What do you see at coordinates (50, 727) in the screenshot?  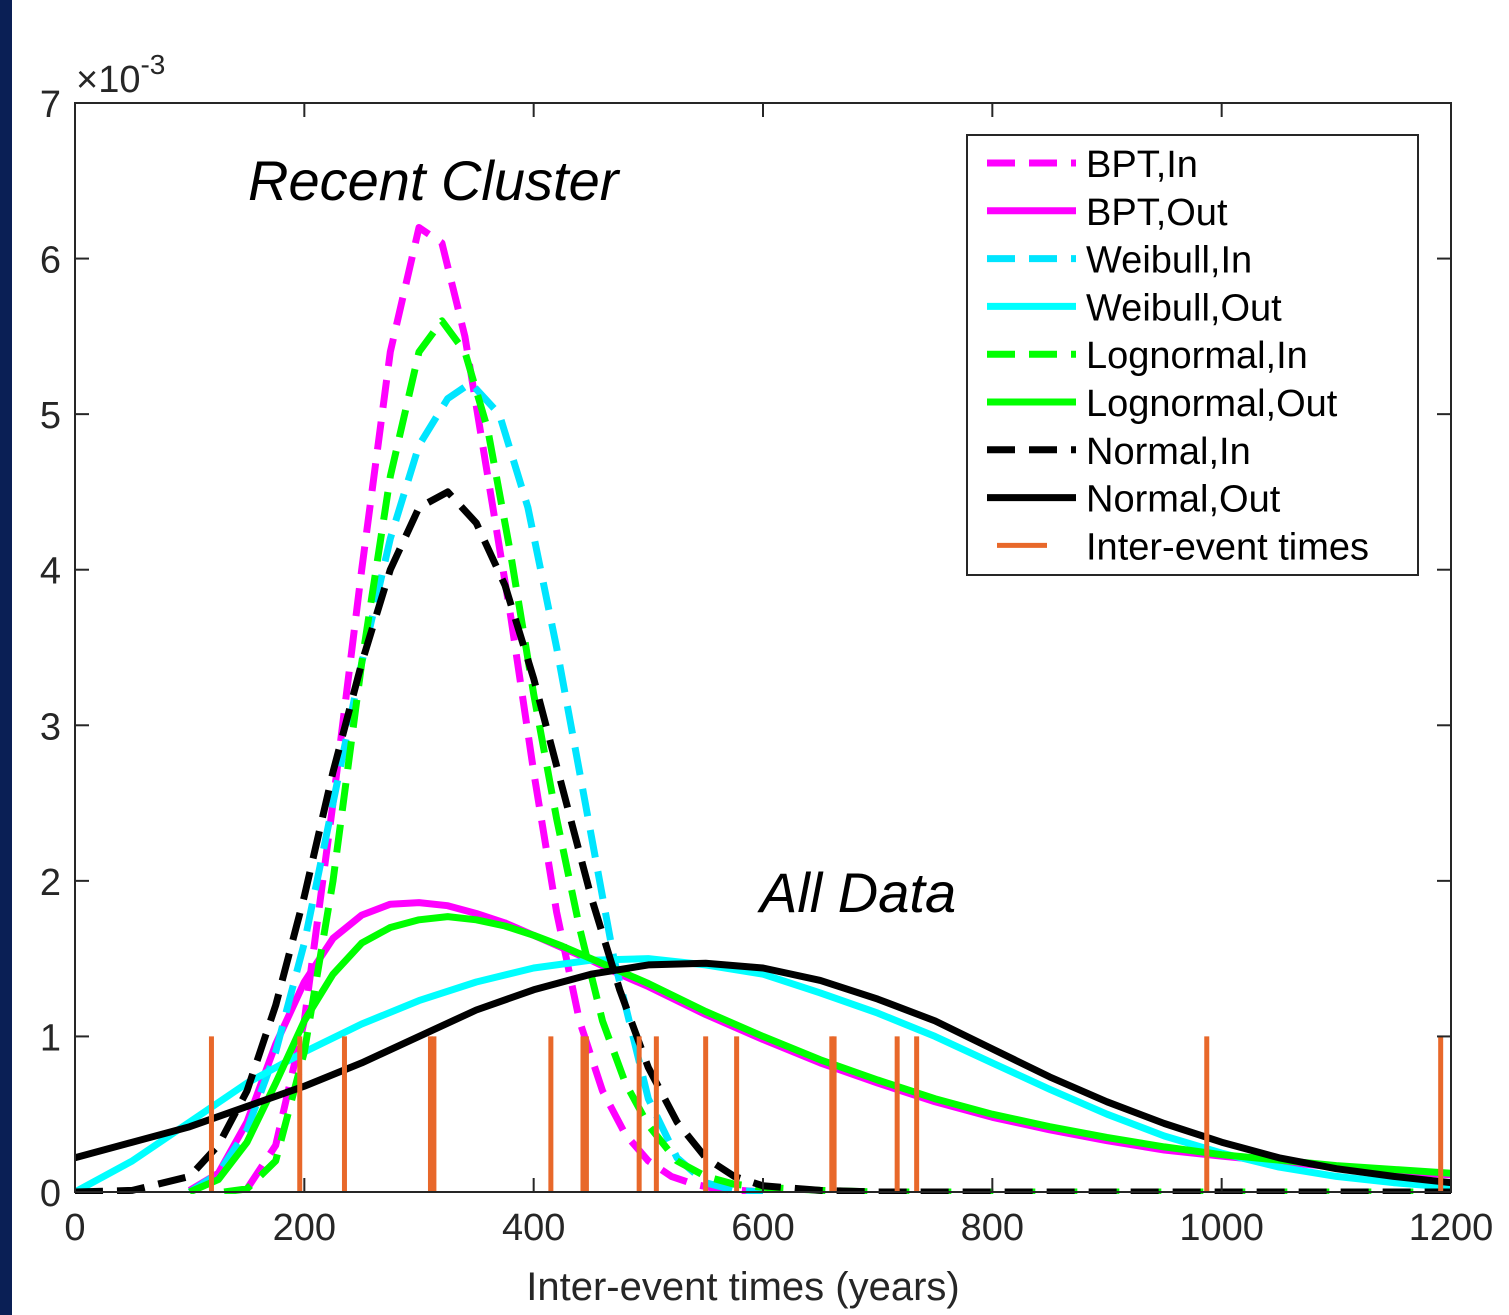 I see `y-tick-label: 3` at bounding box center [50, 727].